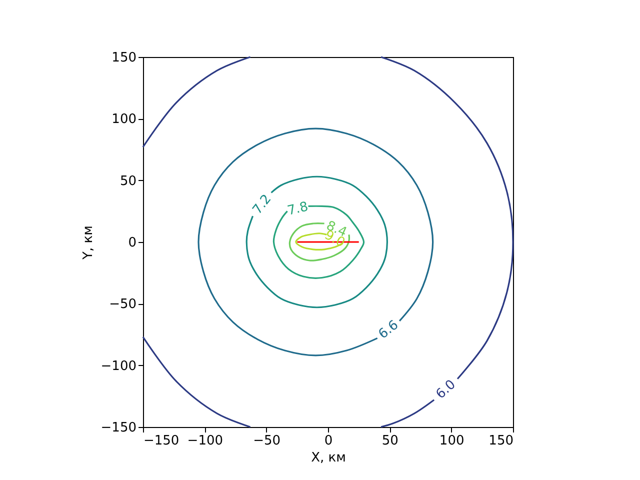 The image size is (640, 480). Describe the element at coordinates (118, 428) in the screenshot. I see `y-tick-label: −150` at that location.